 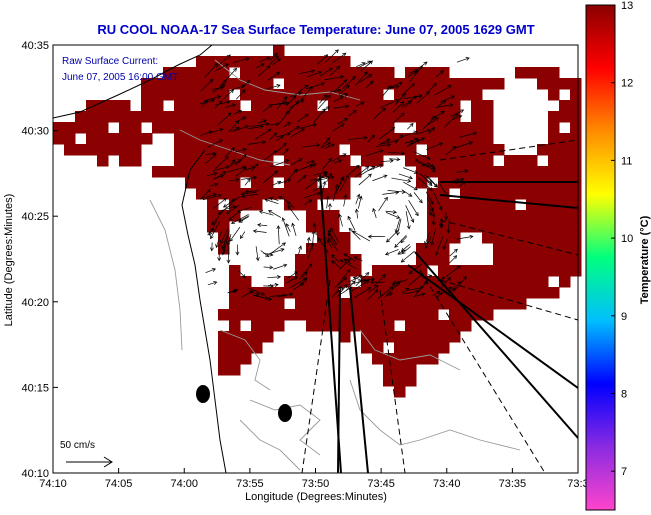 I want to click on colorbar: 13 12 11 10 9 8 7 Temperature (°C), so click(x=618, y=255).